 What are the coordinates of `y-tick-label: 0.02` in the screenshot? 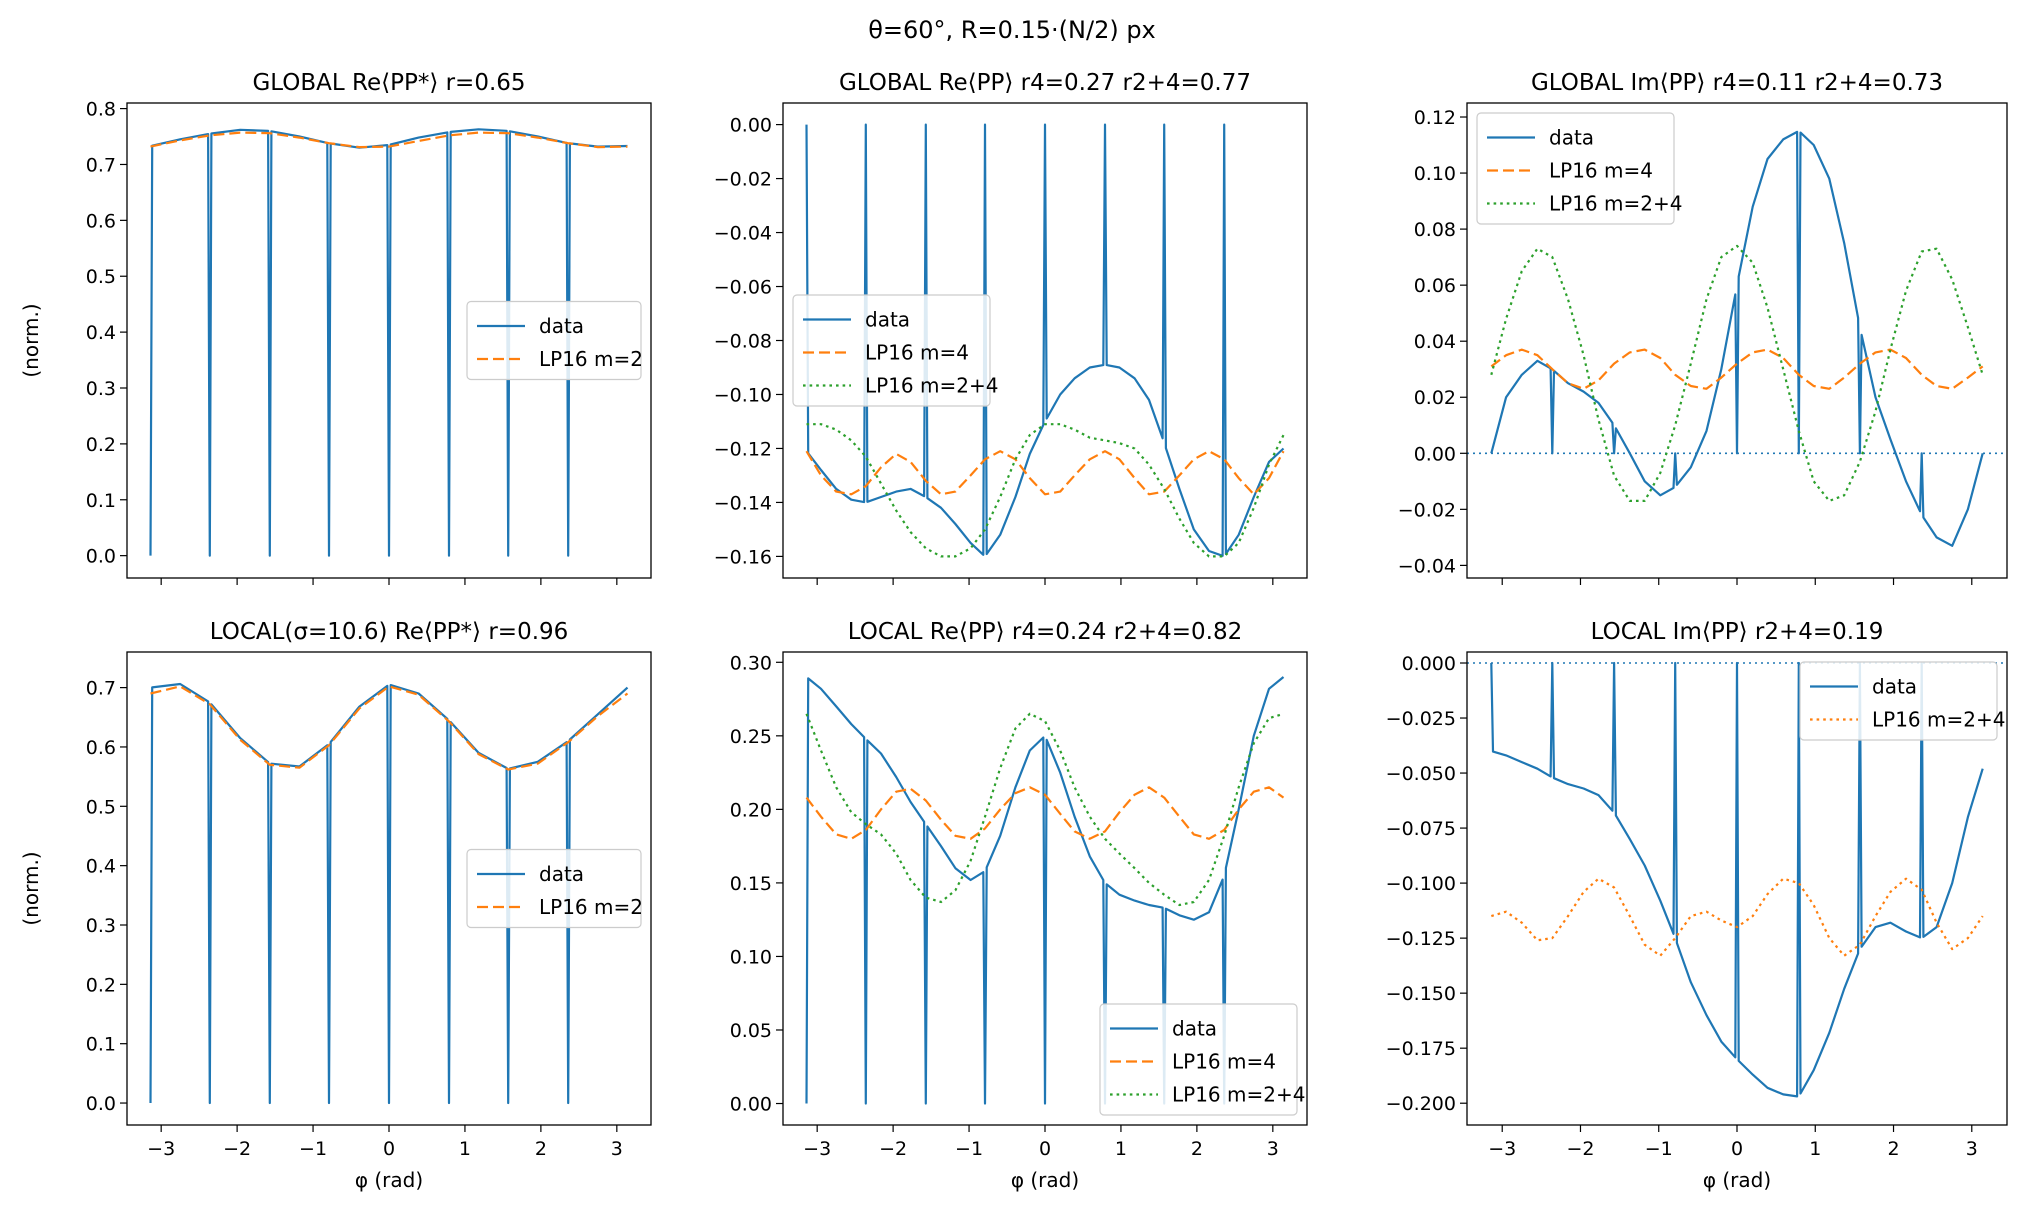 It's located at (1435, 398).